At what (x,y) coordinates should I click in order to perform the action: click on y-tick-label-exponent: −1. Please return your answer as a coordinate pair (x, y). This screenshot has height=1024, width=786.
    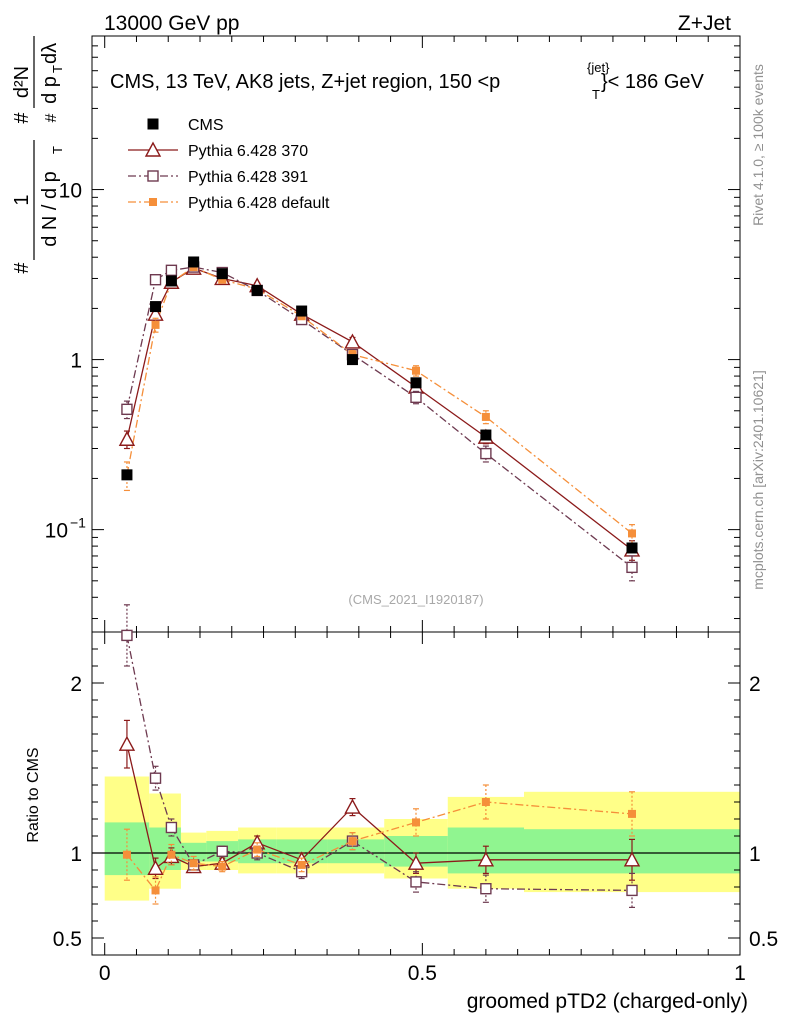
    Looking at the image, I should click on (78, 523).